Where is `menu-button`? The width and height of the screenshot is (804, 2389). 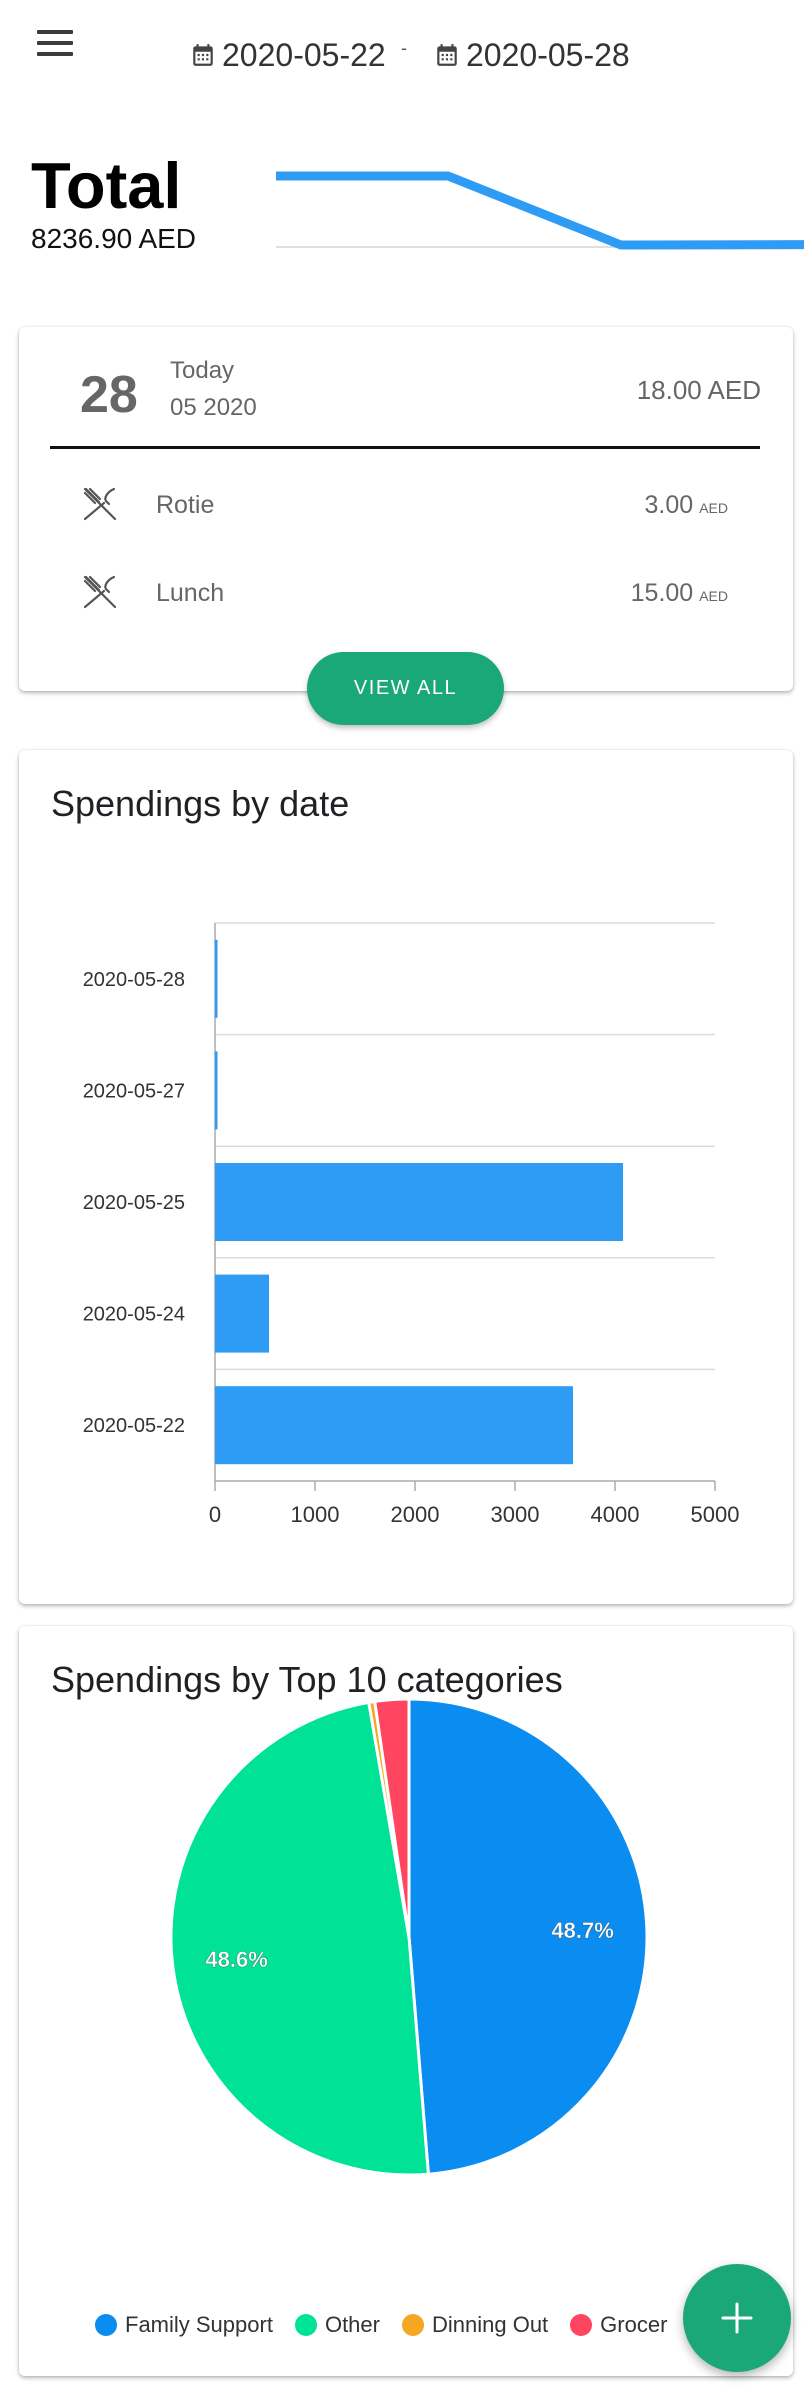
menu-button is located at coordinates (56, 54).